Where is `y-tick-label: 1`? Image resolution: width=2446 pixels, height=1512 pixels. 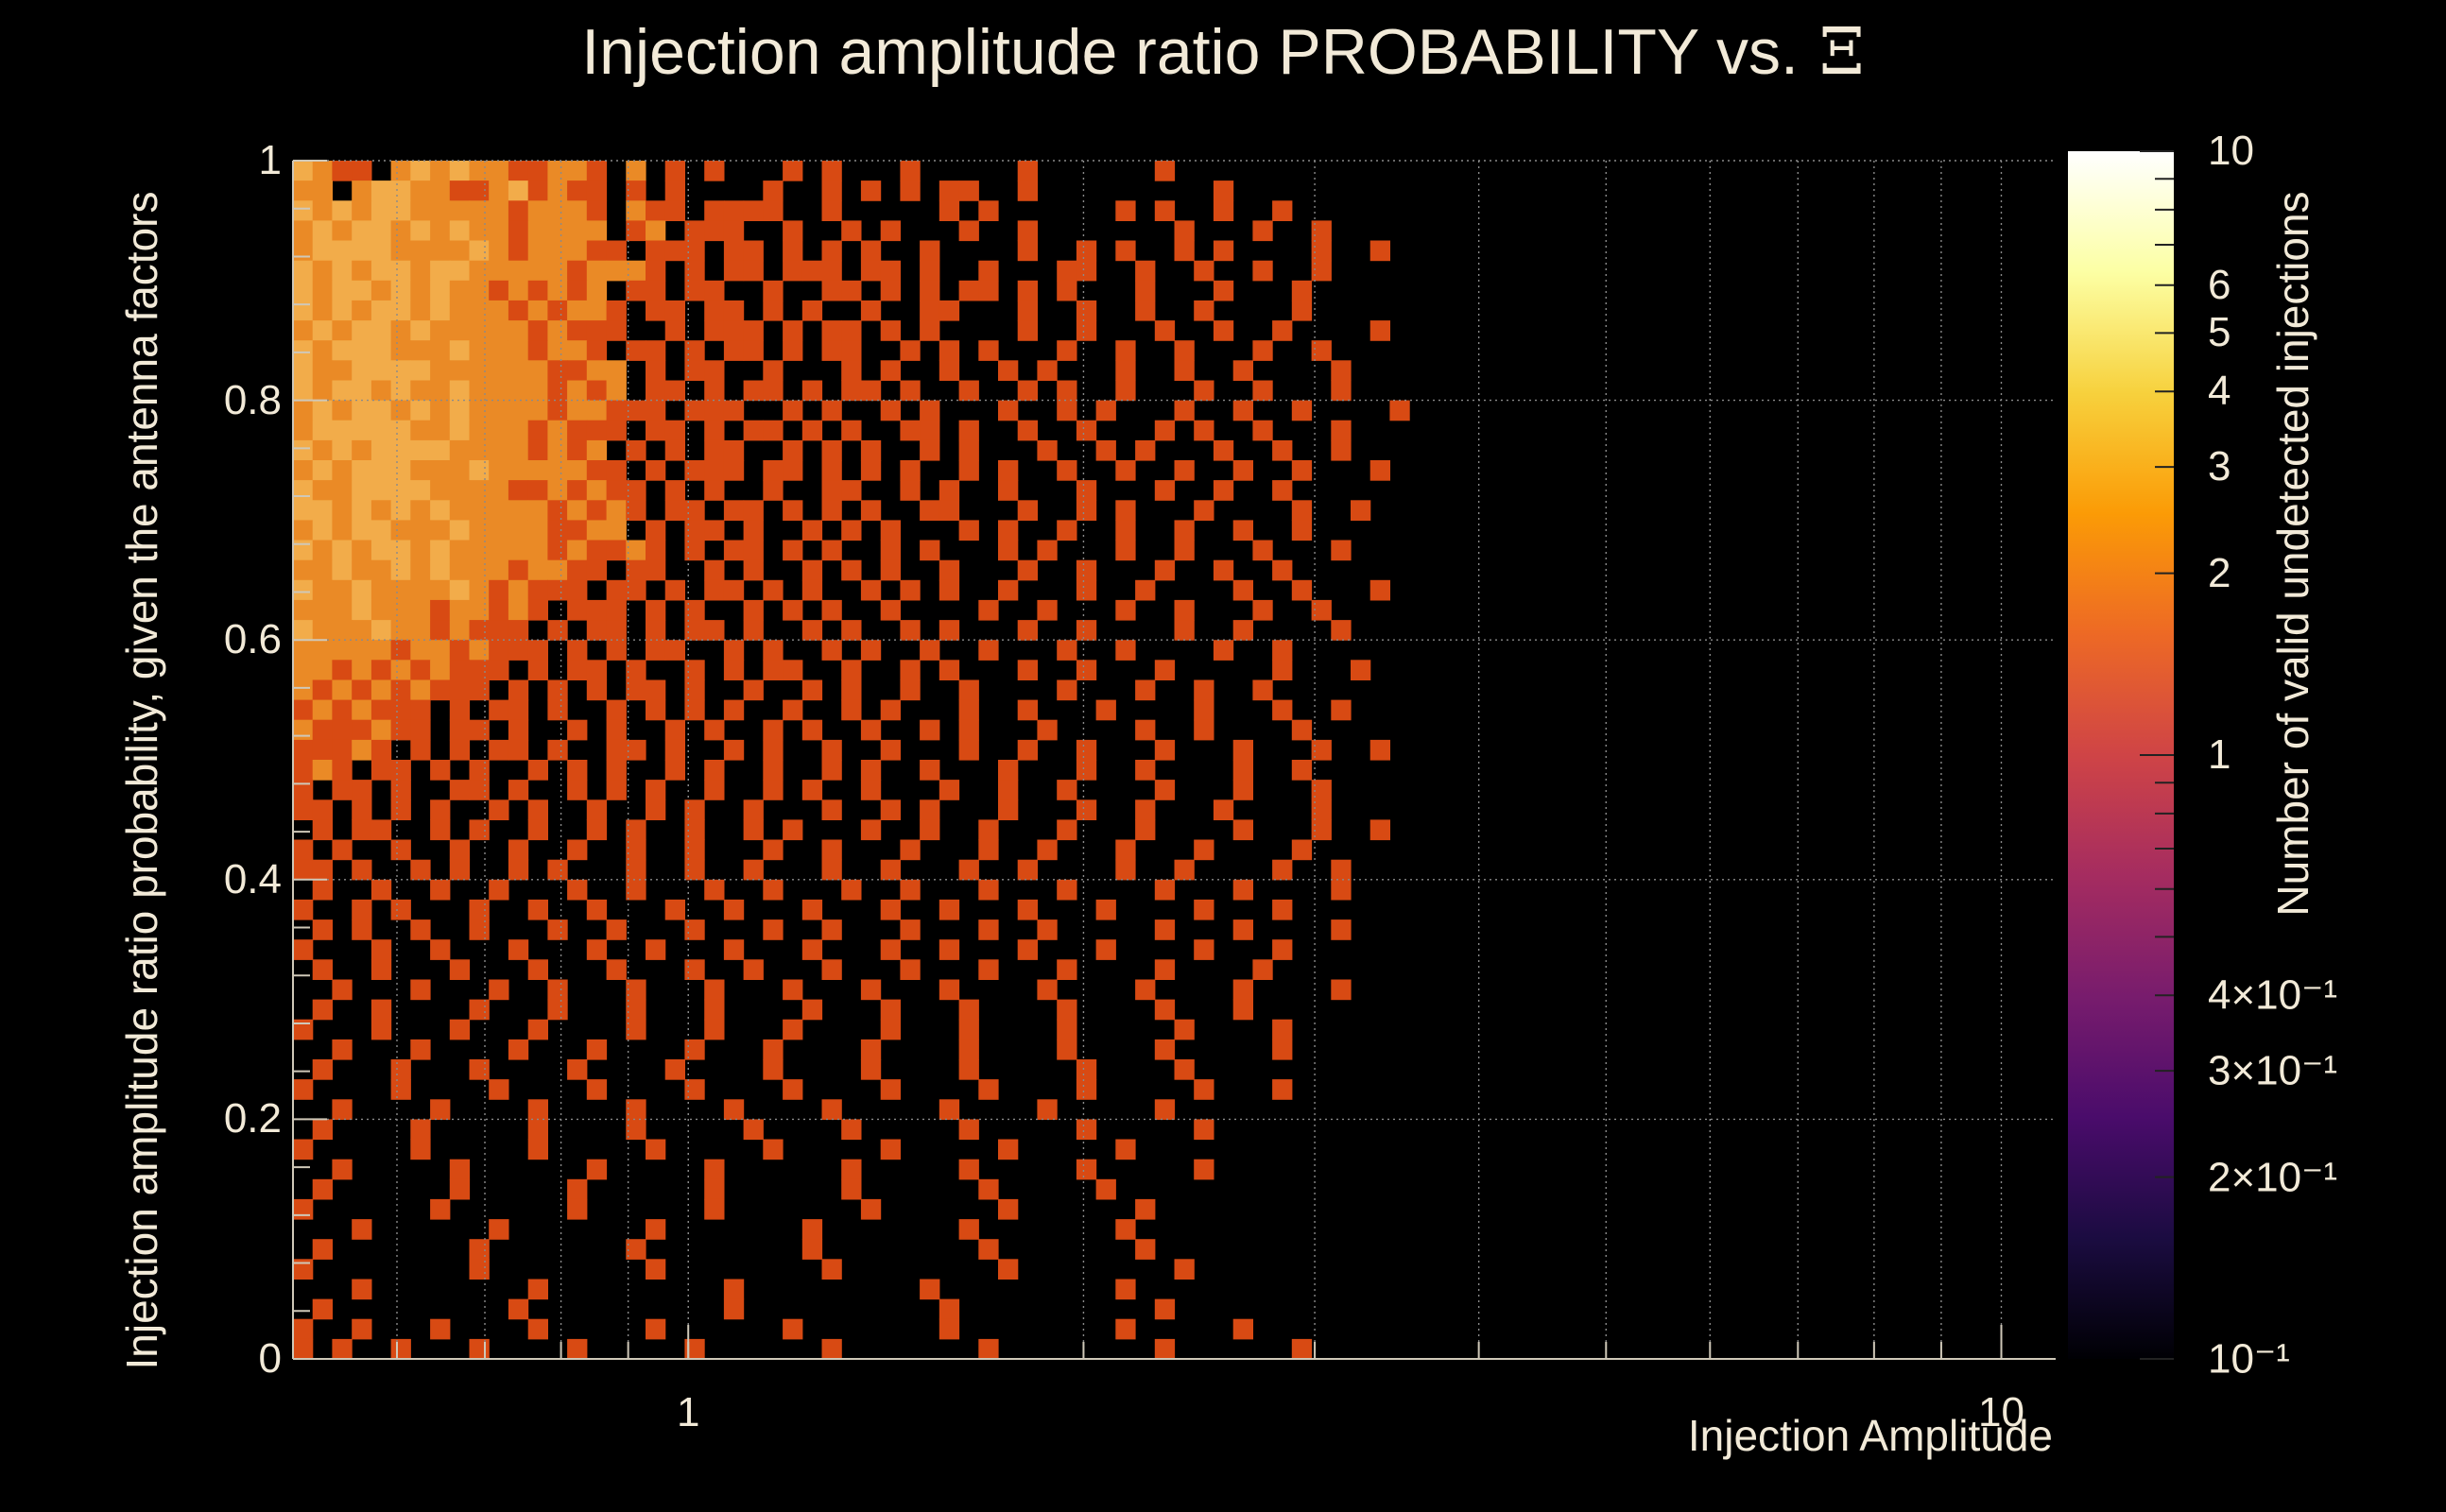 y-tick-label: 1 is located at coordinates (270, 160).